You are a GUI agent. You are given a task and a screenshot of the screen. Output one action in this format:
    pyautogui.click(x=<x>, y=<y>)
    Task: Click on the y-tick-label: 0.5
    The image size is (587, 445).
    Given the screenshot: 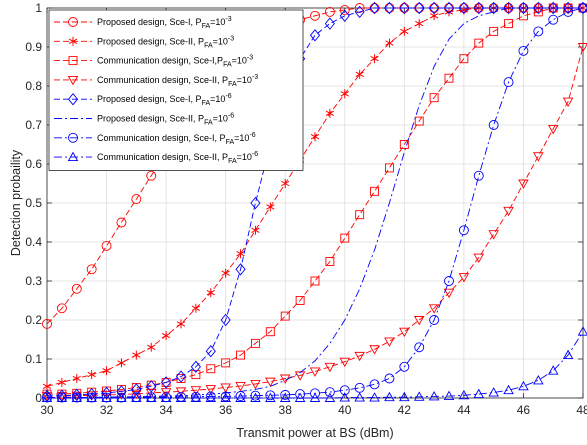 What is the action you would take?
    pyautogui.click(x=33, y=203)
    